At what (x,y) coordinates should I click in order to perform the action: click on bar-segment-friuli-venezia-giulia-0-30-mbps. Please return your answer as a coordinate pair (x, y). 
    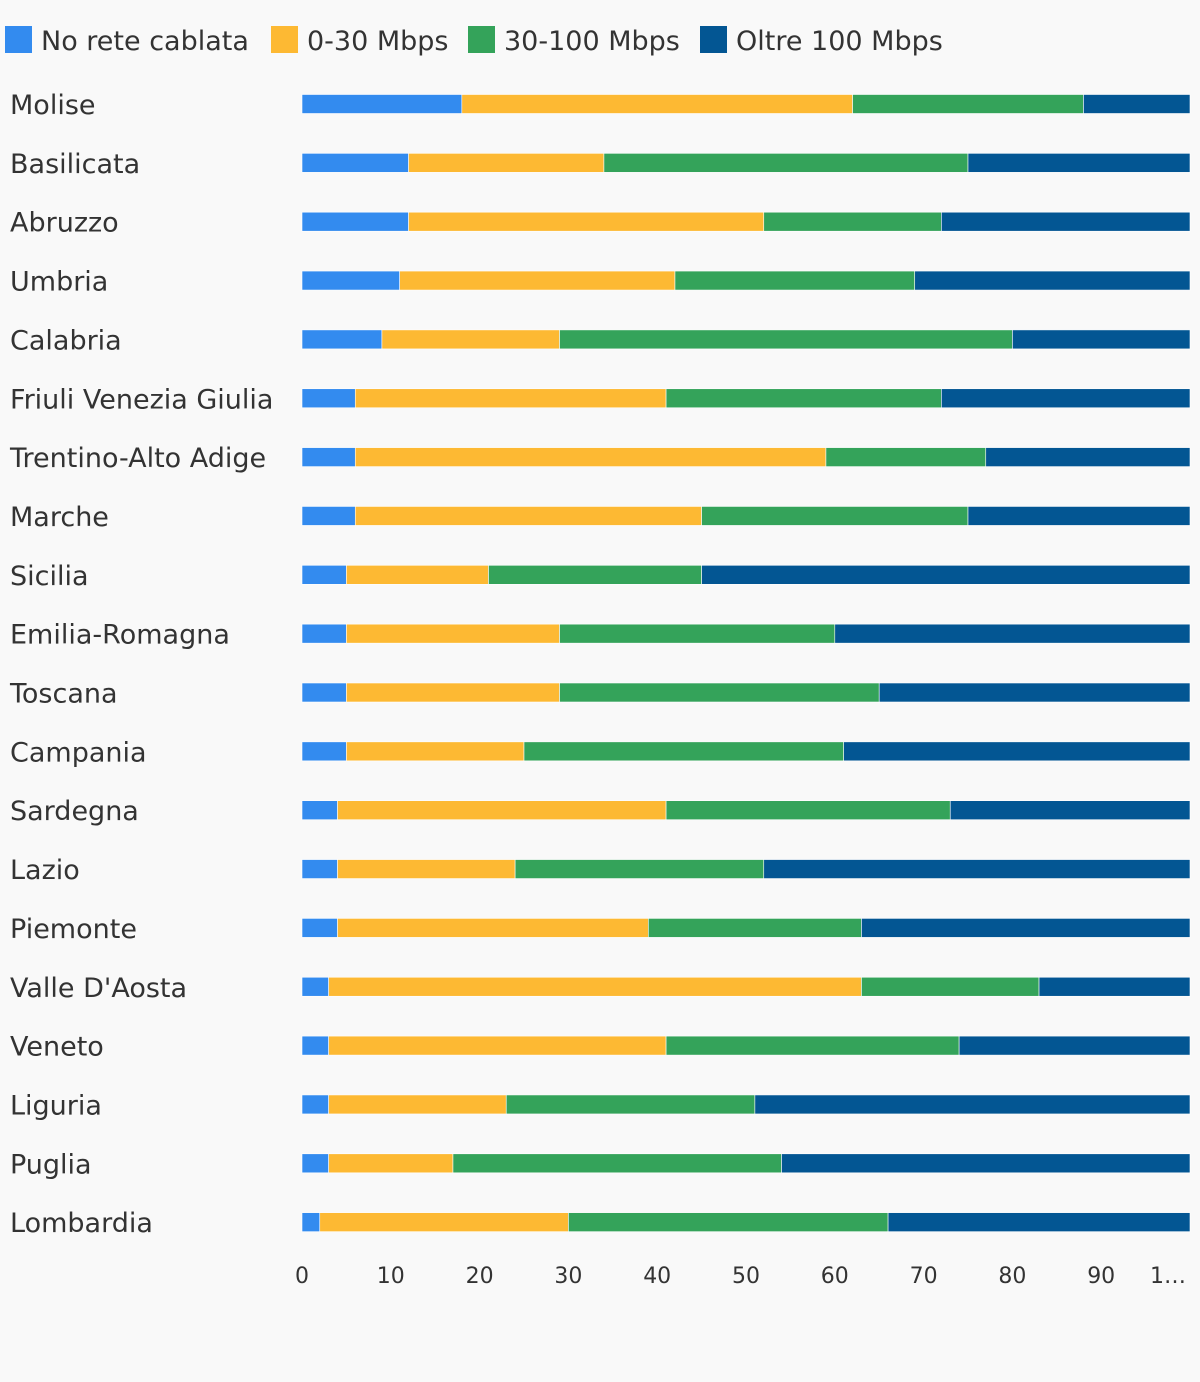
    Looking at the image, I should click on (510, 398).